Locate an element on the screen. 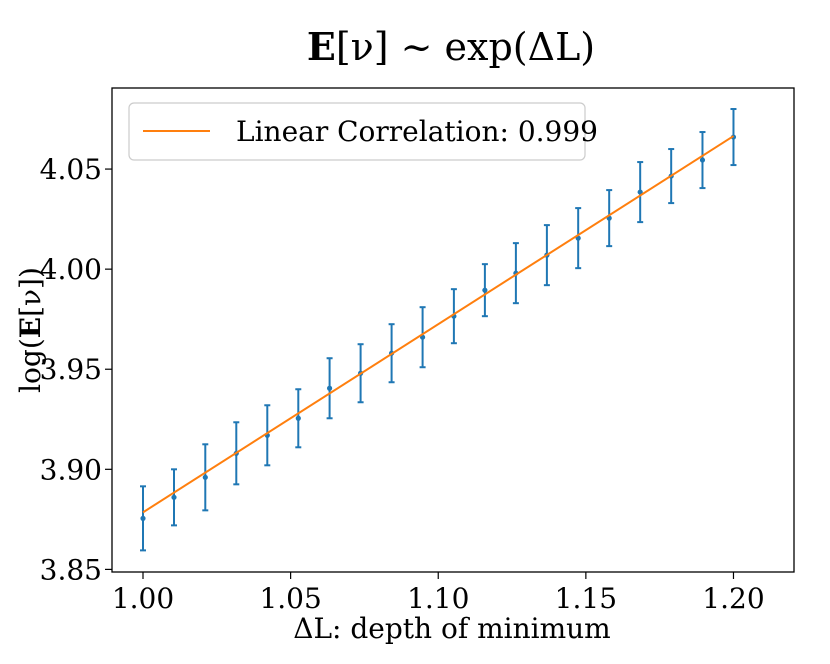  legend: Linear Correlation: 0.999 is located at coordinates (363, 131).